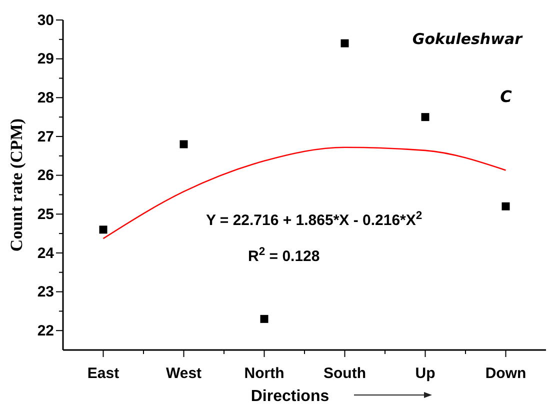  I want to click on y-tick-label: 28, so click(45, 97).